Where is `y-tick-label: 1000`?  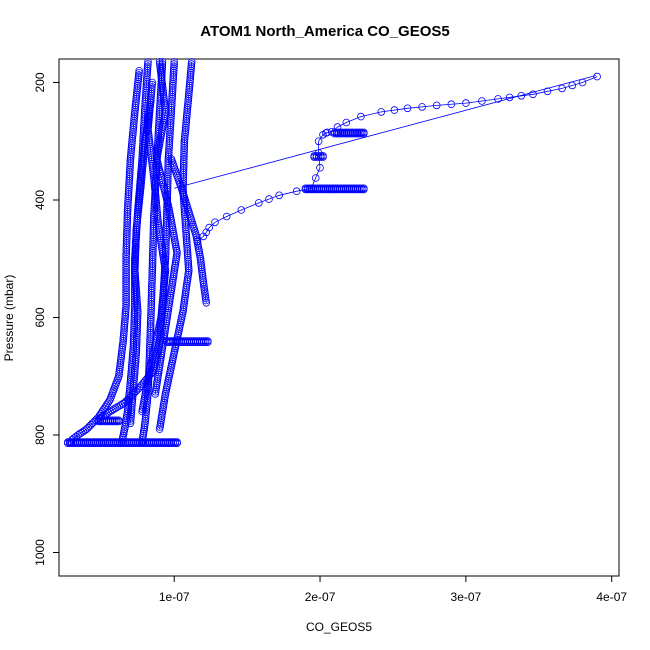
y-tick-label: 1000 is located at coordinates (40, 552).